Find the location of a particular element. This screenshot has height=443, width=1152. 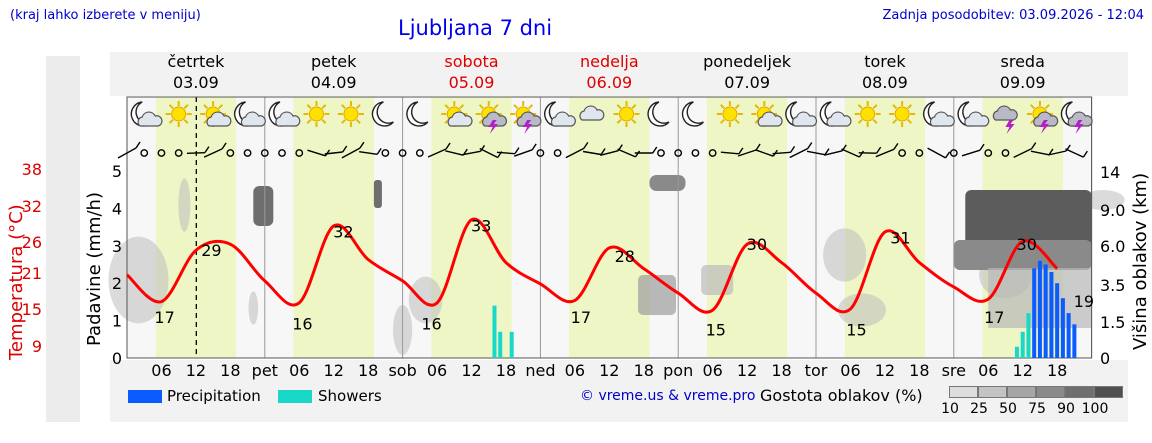

cloud-height-tick: 3.5 is located at coordinates (1112, 285).